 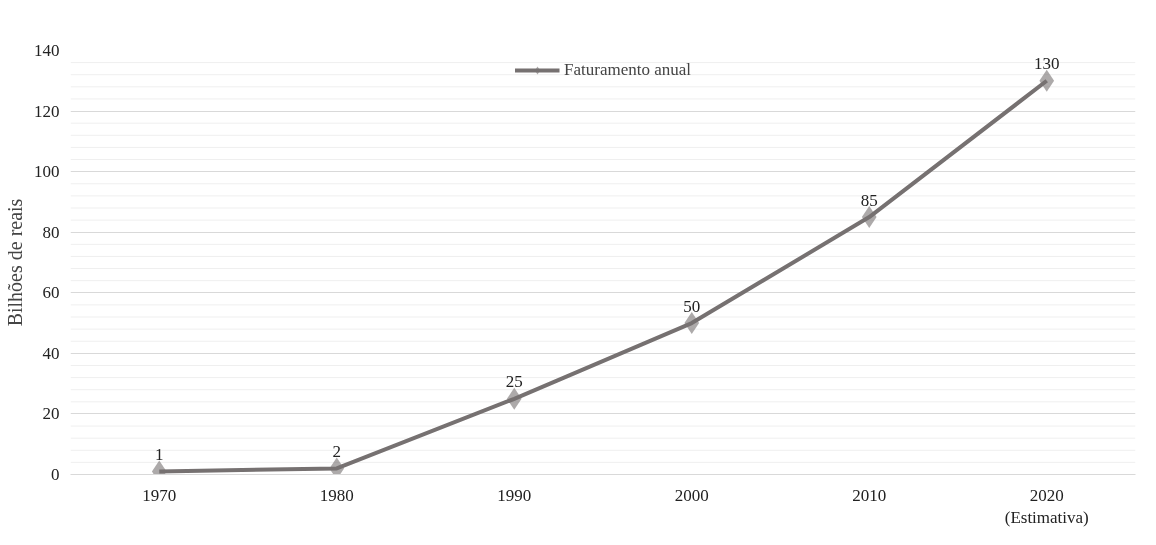 What do you see at coordinates (159, 454) in the screenshot?
I see `data-label: 1` at bounding box center [159, 454].